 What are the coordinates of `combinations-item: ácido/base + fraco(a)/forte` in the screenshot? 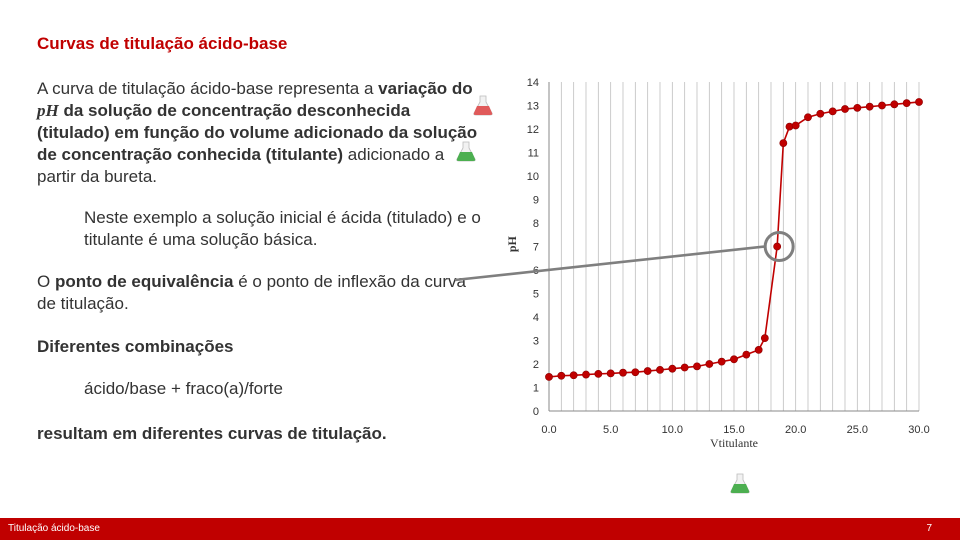 It's located at (183, 388).